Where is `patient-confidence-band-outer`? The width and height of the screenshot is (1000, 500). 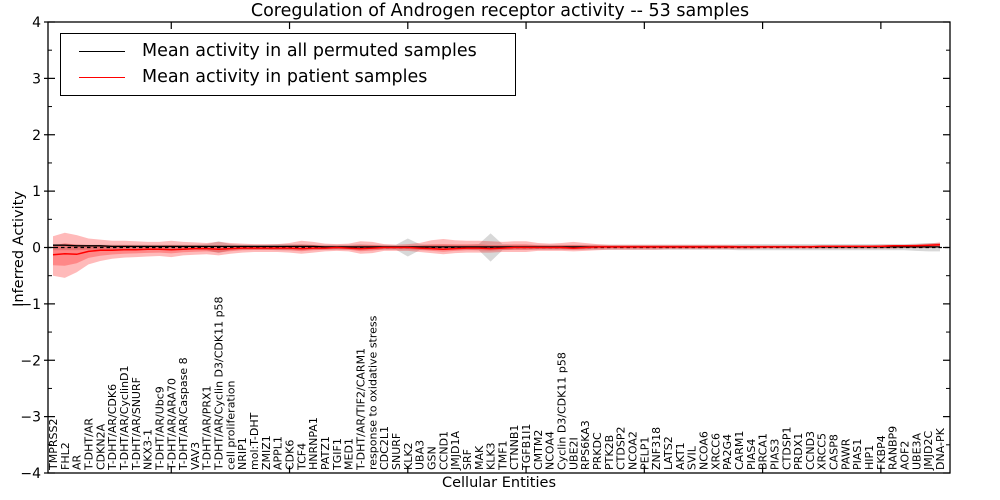
patient-confidence-band-outer is located at coordinates (496, 255).